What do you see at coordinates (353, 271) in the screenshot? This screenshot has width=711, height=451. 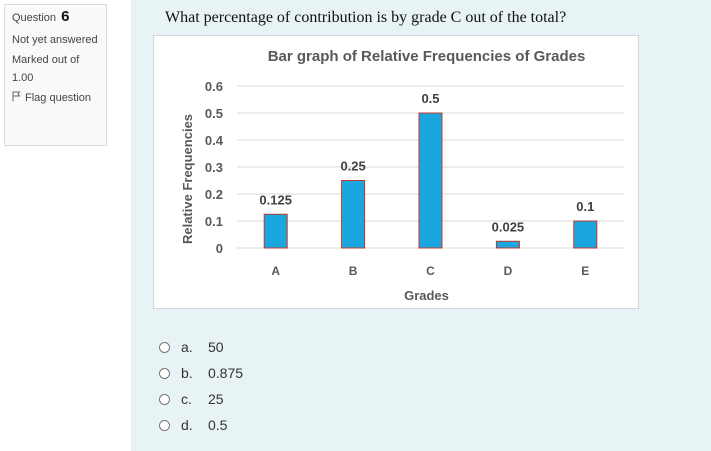 I see `x-tick-label: B` at bounding box center [353, 271].